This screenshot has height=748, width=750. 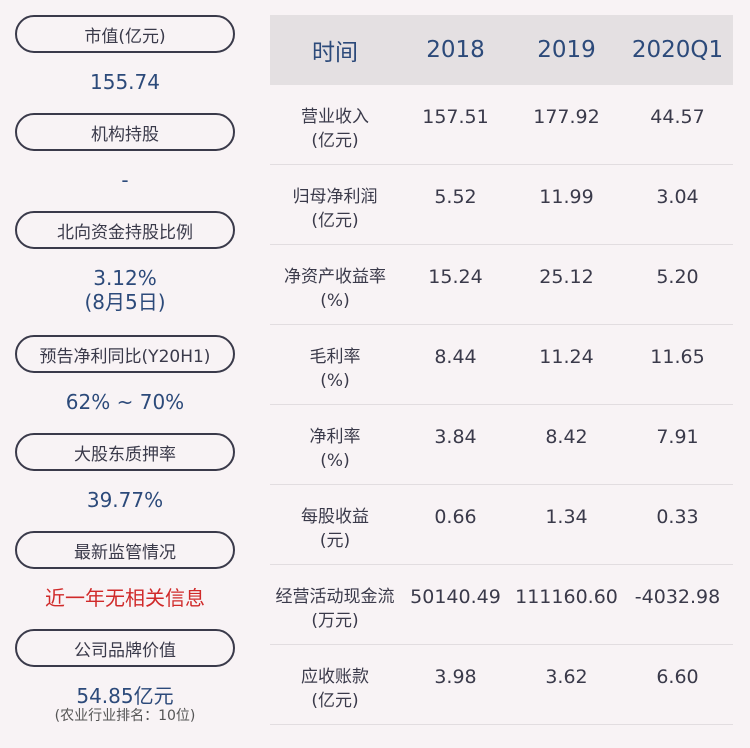 I want to click on cell: 0.33, so click(x=677, y=517).